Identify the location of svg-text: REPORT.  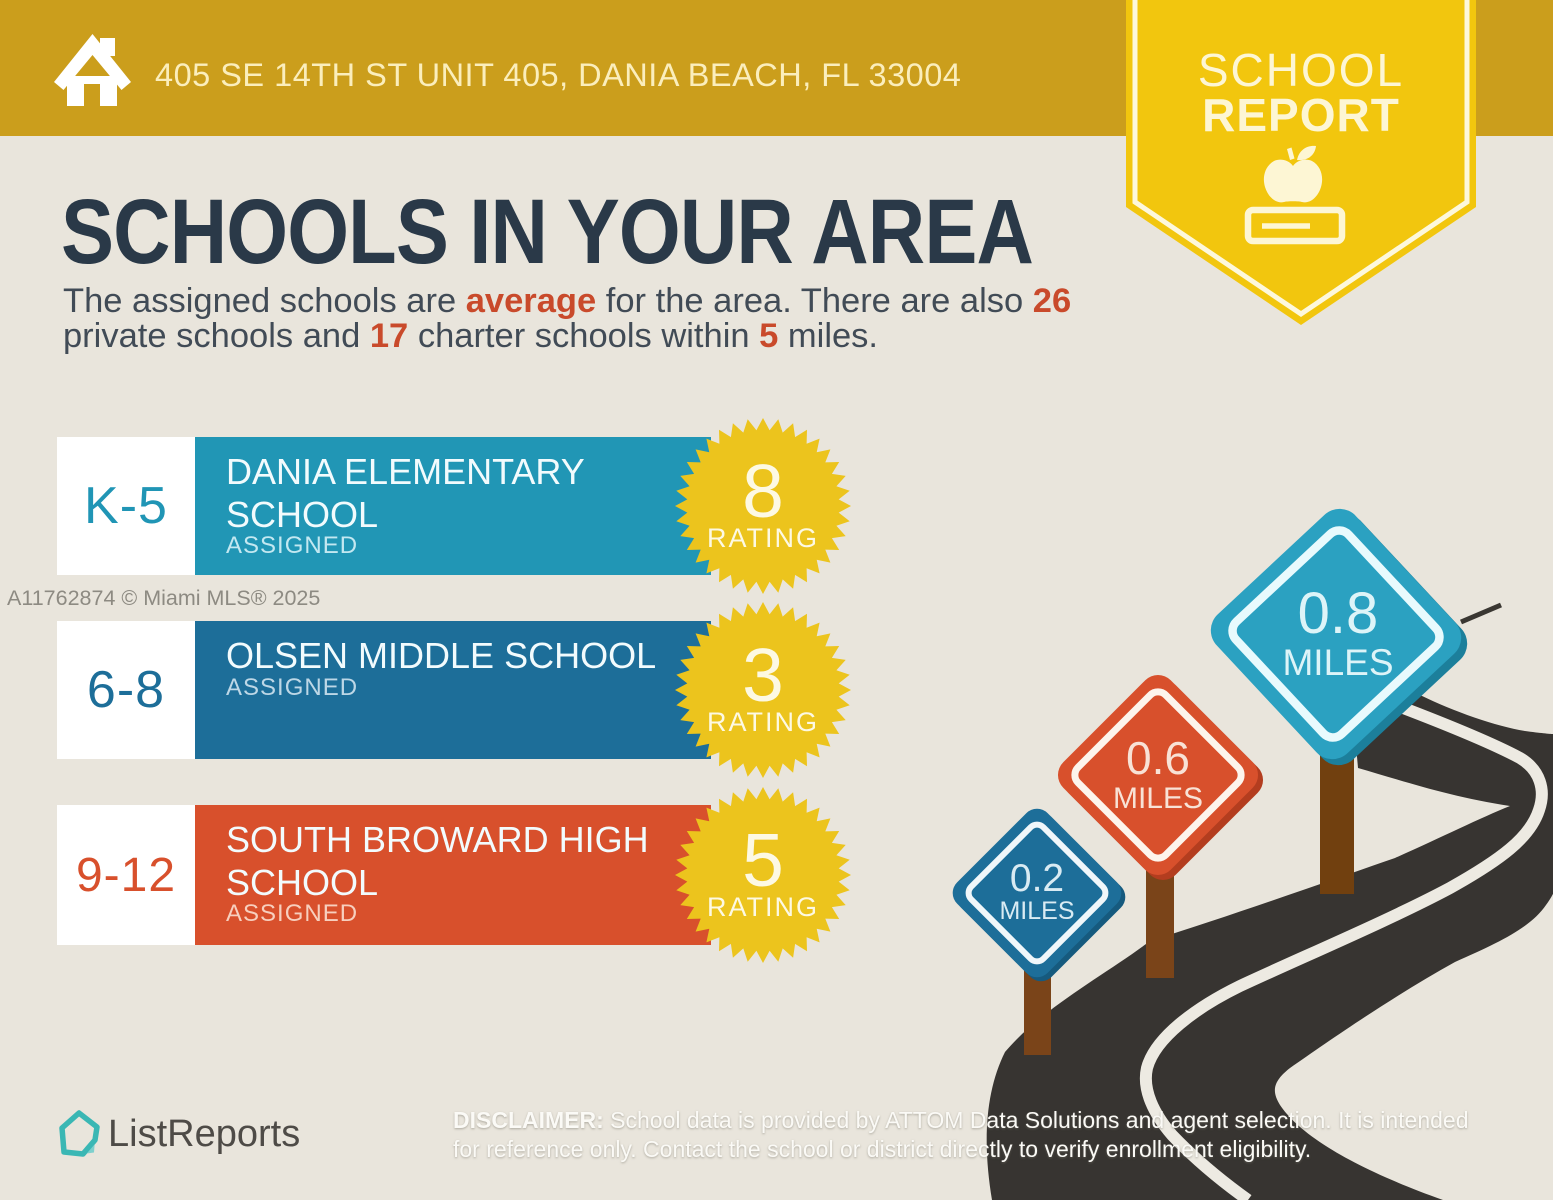
(1301, 115).